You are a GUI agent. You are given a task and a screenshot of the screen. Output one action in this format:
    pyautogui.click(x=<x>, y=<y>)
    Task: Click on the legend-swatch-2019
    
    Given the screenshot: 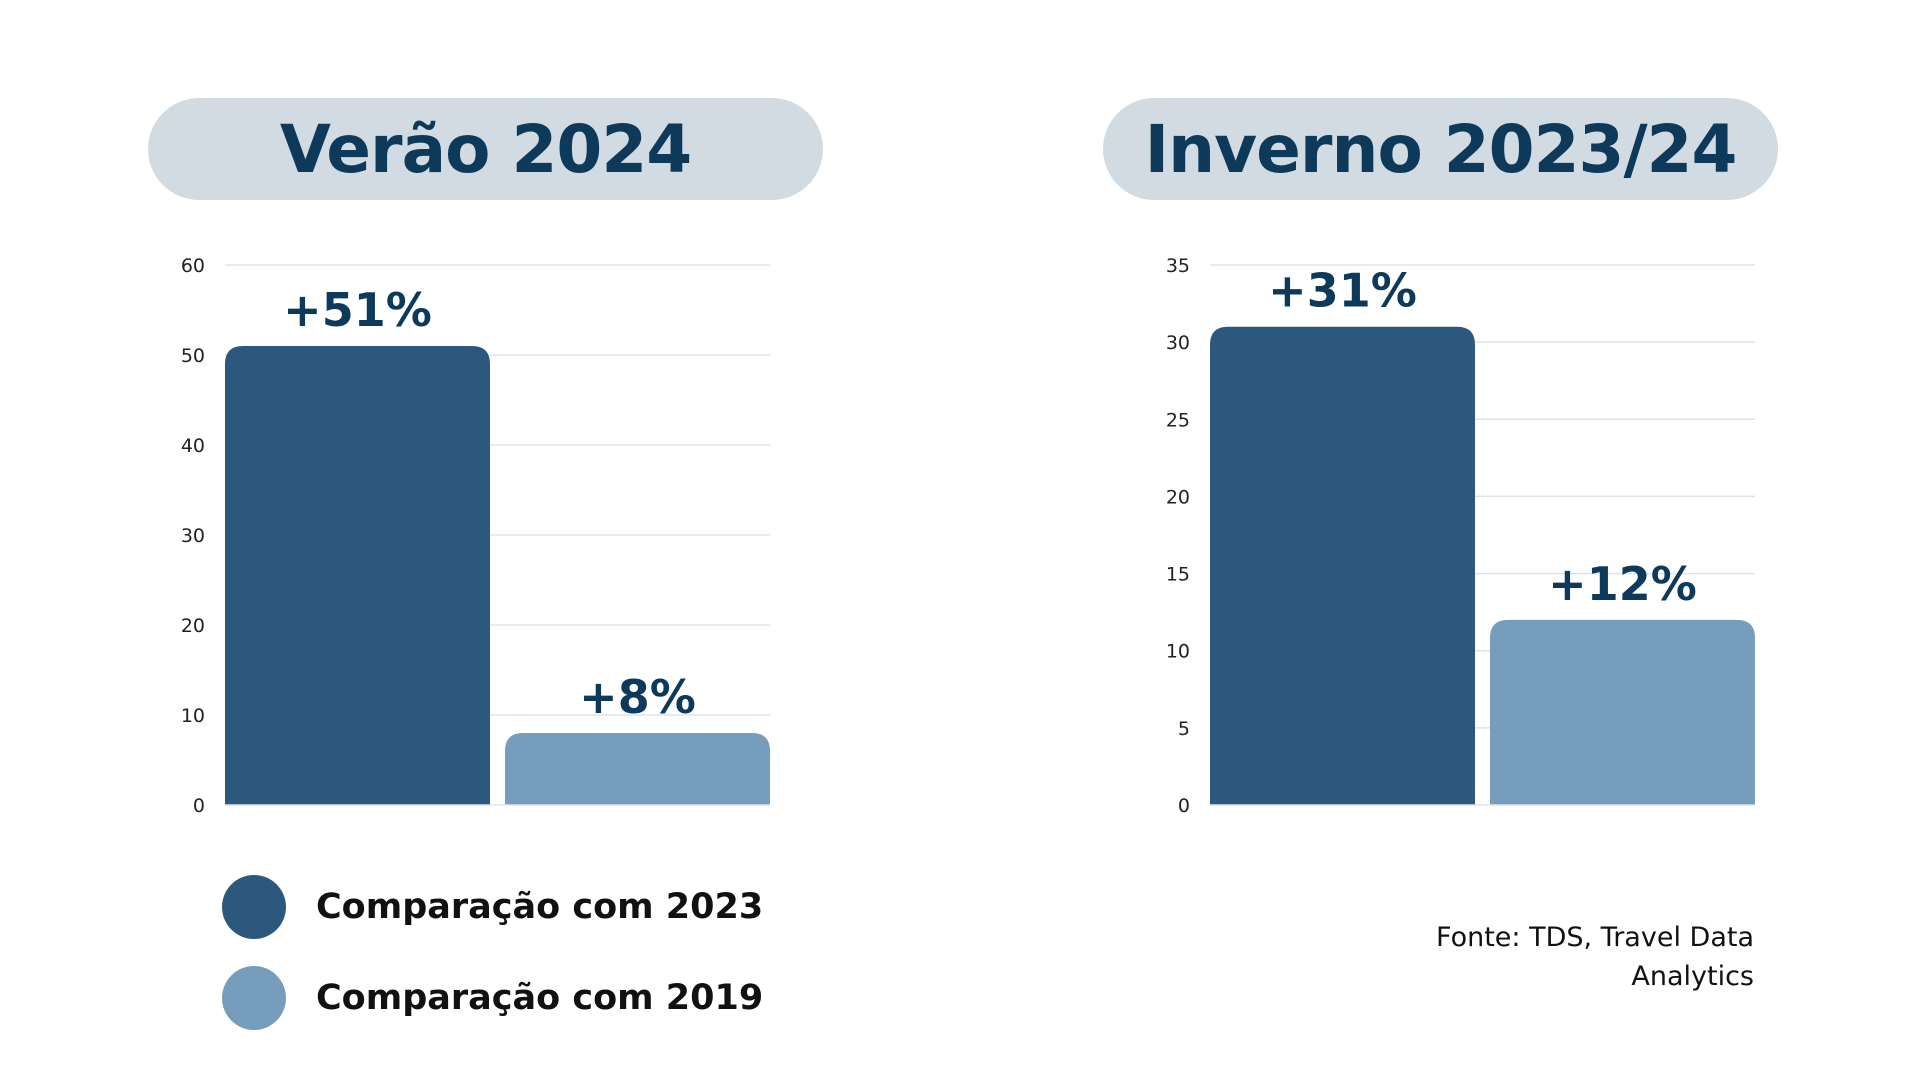 What is the action you would take?
    pyautogui.click(x=254, y=998)
    